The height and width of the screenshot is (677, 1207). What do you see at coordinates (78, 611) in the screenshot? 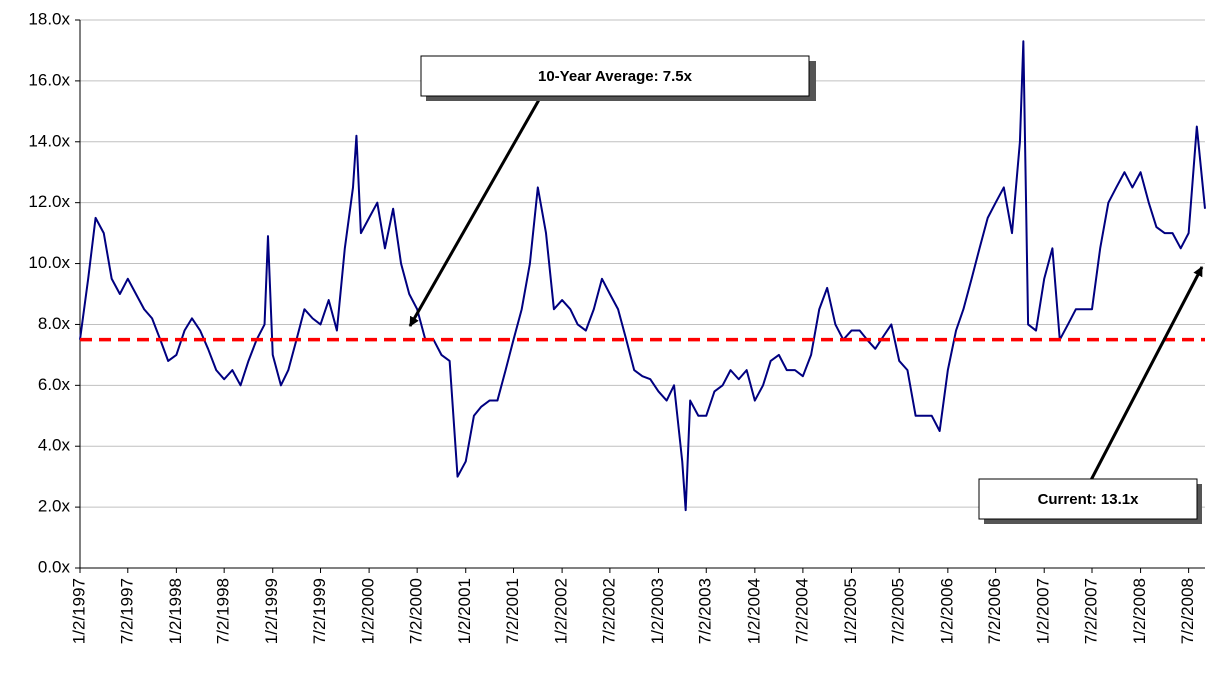
I see `x-tick-label: 1/2/1997` at bounding box center [78, 611].